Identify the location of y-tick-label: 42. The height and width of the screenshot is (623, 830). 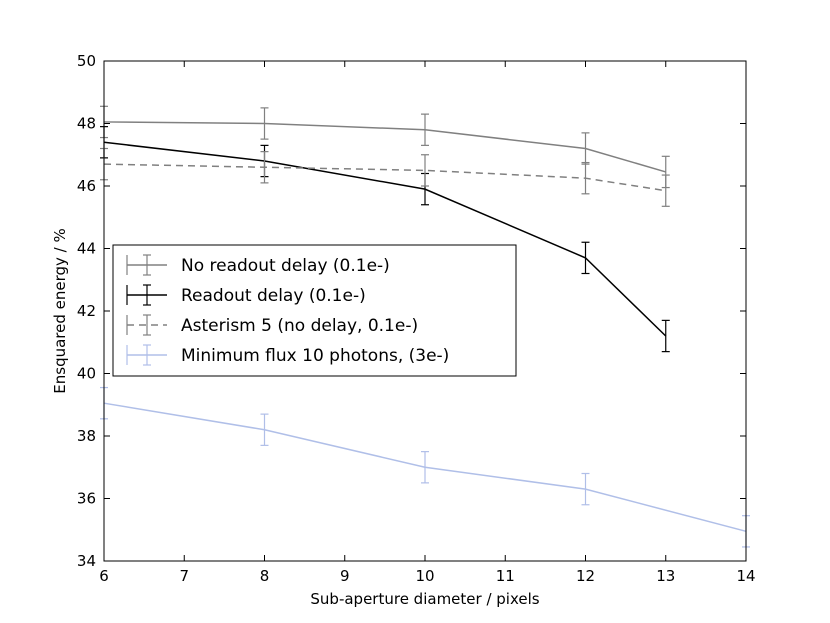
(86, 311).